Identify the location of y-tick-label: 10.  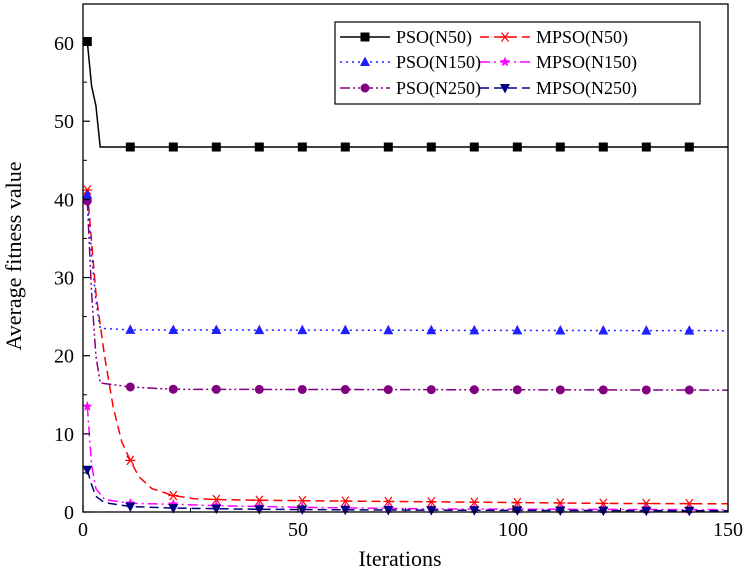
(64, 435).